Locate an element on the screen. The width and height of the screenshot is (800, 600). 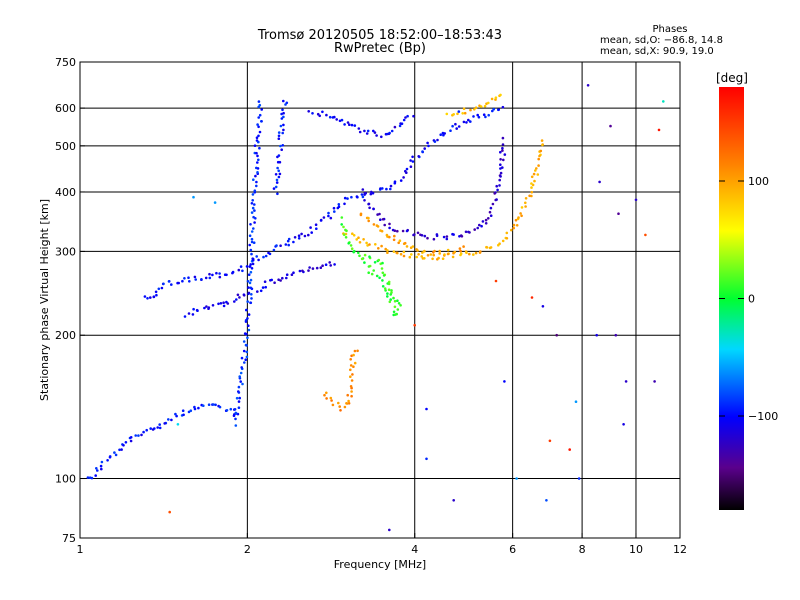
colorbar-tick-label: 0 is located at coordinates (751, 299).